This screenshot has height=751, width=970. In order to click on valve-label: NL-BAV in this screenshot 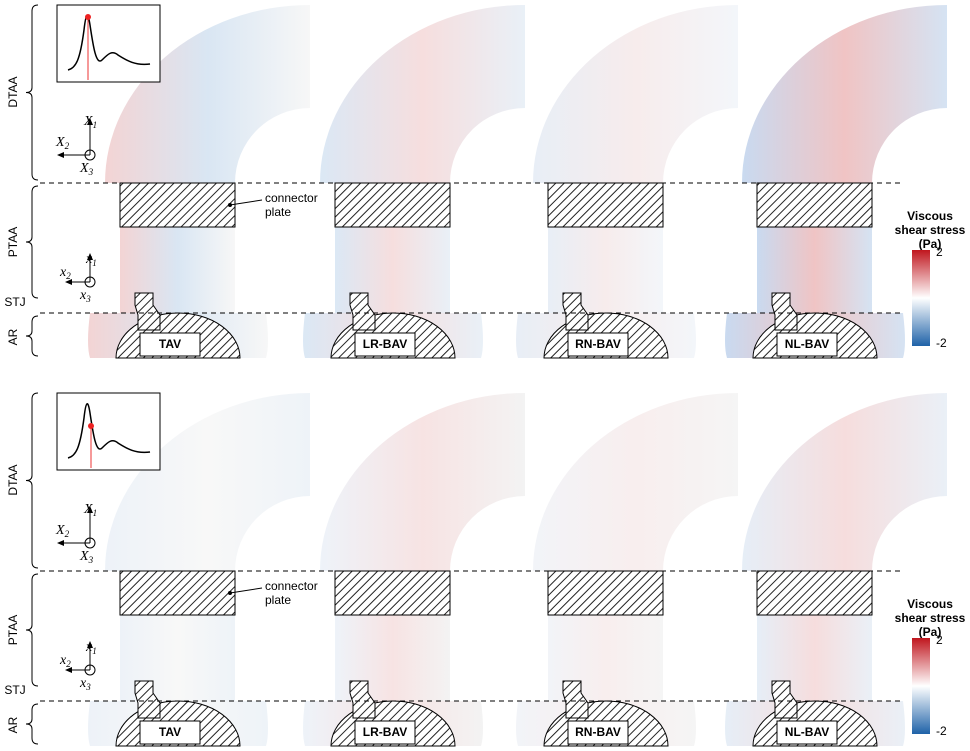, I will do `click(807, 344)`.